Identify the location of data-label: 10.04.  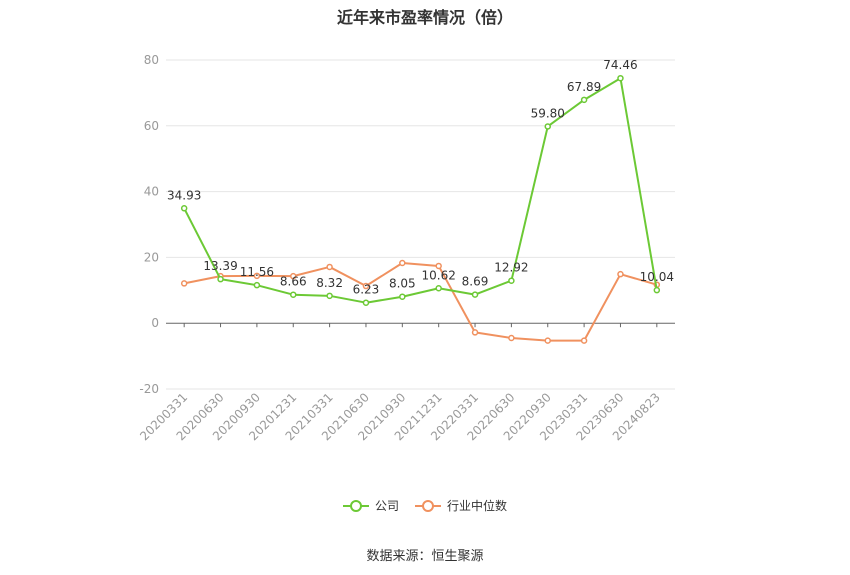
(657, 277).